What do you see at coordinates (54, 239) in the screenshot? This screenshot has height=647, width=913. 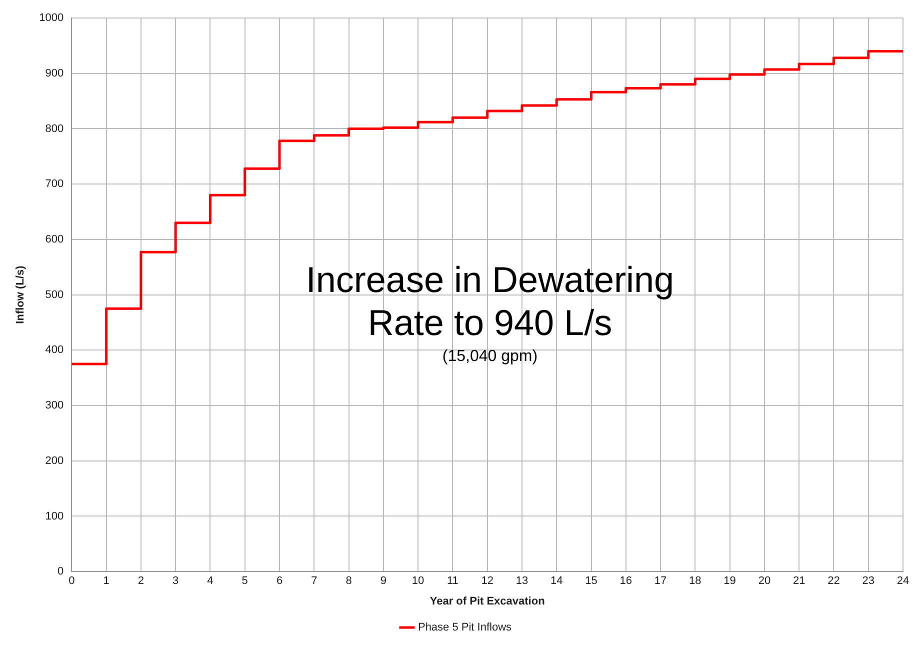 I see `y-tick-label: 600` at bounding box center [54, 239].